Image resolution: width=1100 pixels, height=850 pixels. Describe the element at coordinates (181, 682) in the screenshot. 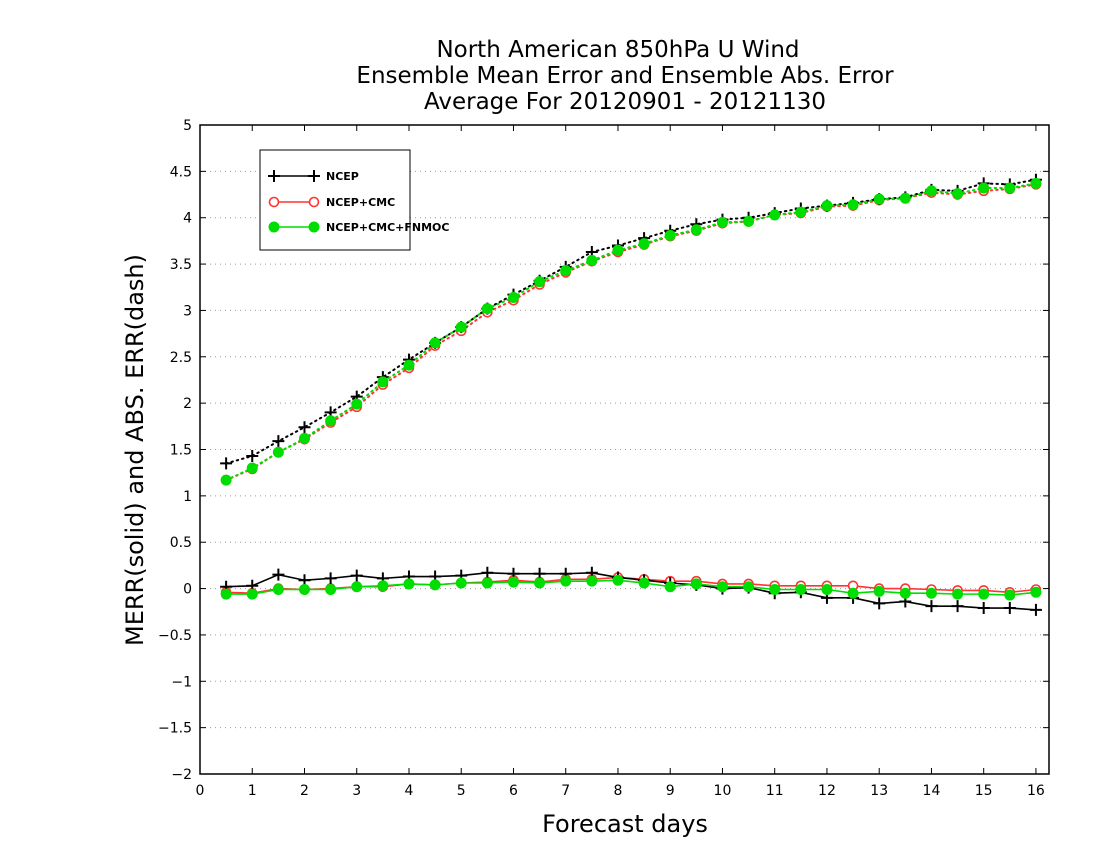

I see `y-tick-label: −1` at that location.